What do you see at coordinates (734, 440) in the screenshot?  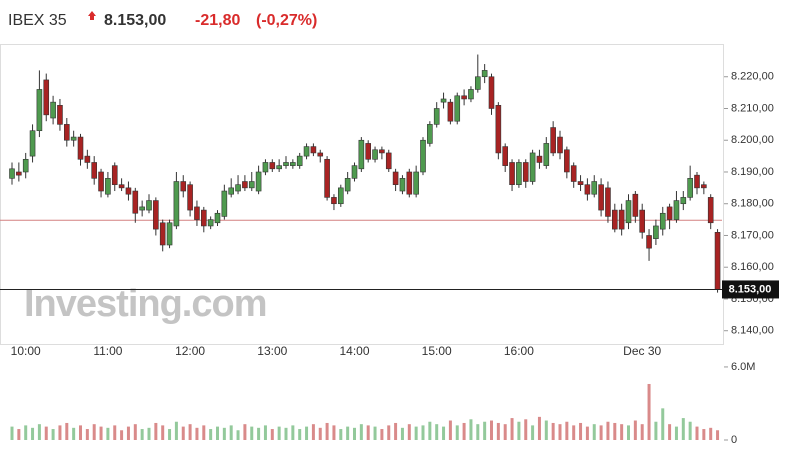 I see `volume-tick-label: 0` at bounding box center [734, 440].